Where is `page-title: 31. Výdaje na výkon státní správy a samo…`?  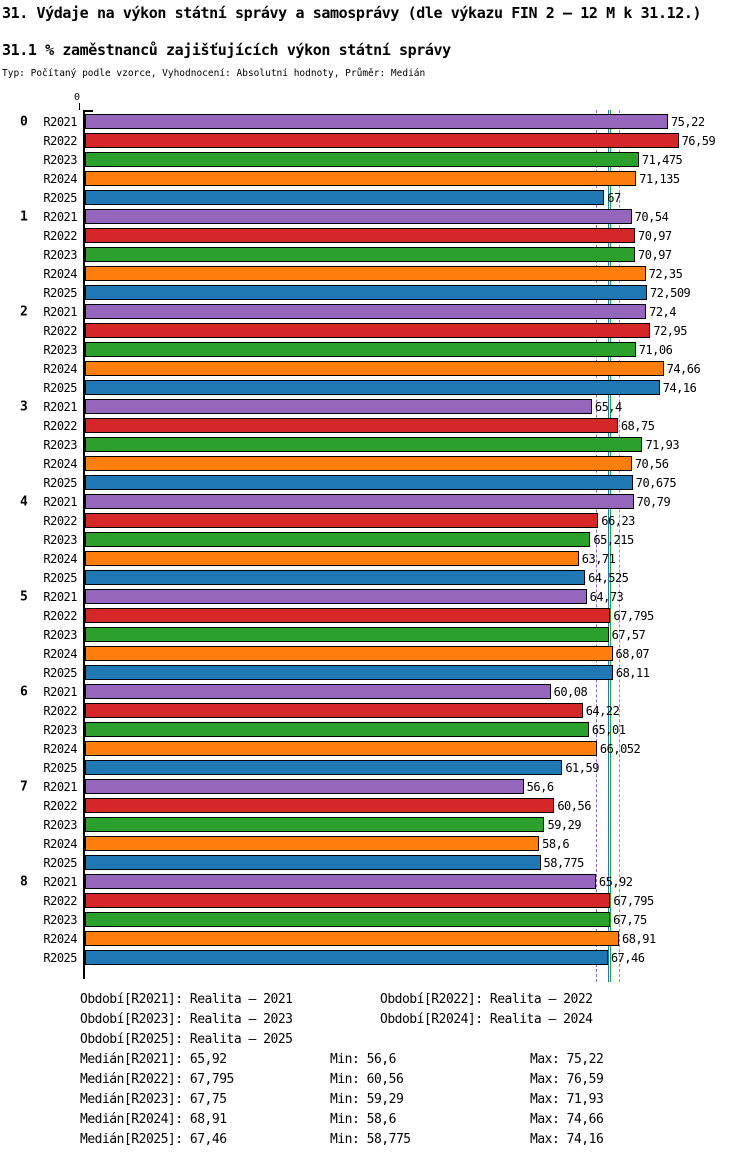
page-title: 31. Výdaje na výkon státní správy a samo… is located at coordinates (352, 13).